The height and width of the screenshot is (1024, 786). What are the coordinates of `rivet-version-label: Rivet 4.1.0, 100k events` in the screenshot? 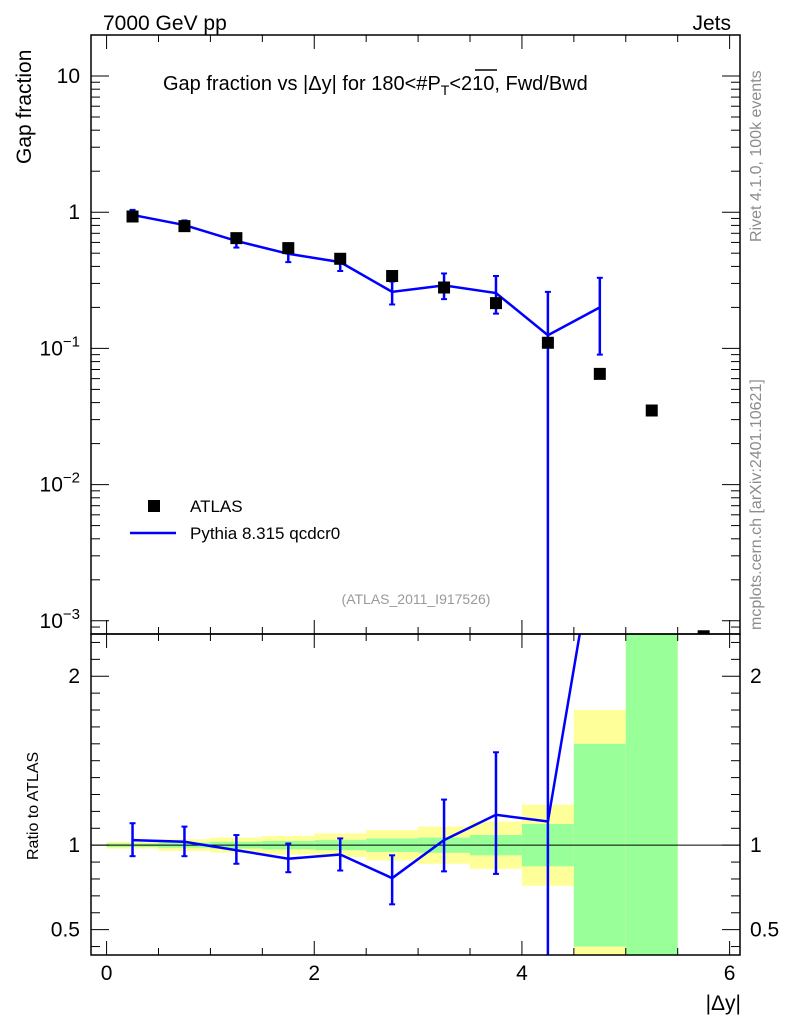 It's located at (756, 156).